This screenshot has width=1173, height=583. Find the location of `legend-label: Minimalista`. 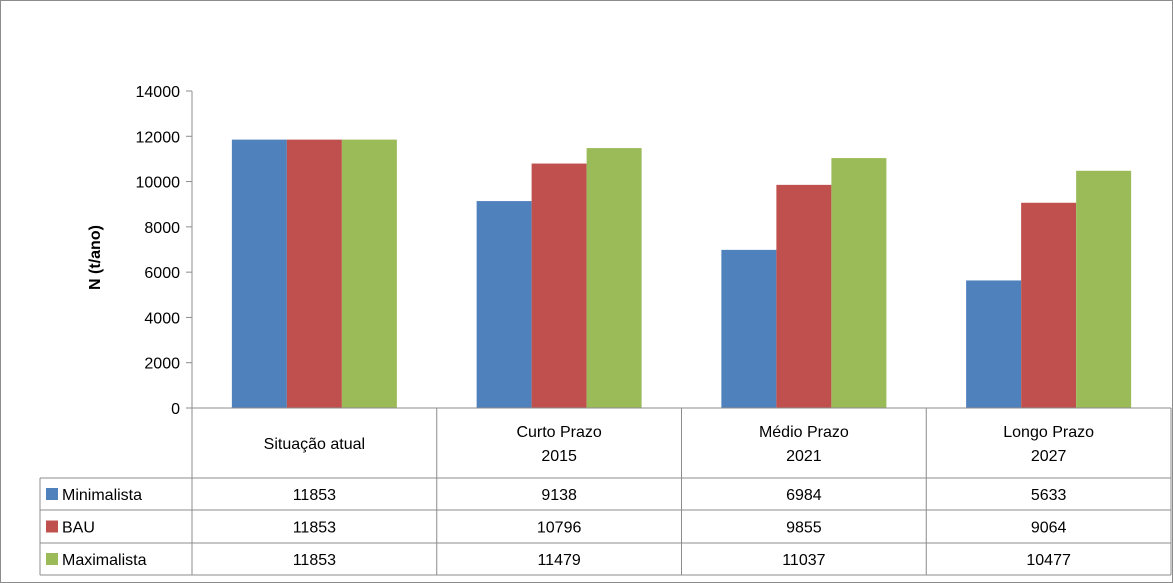

legend-label: Minimalista is located at coordinates (102, 495).